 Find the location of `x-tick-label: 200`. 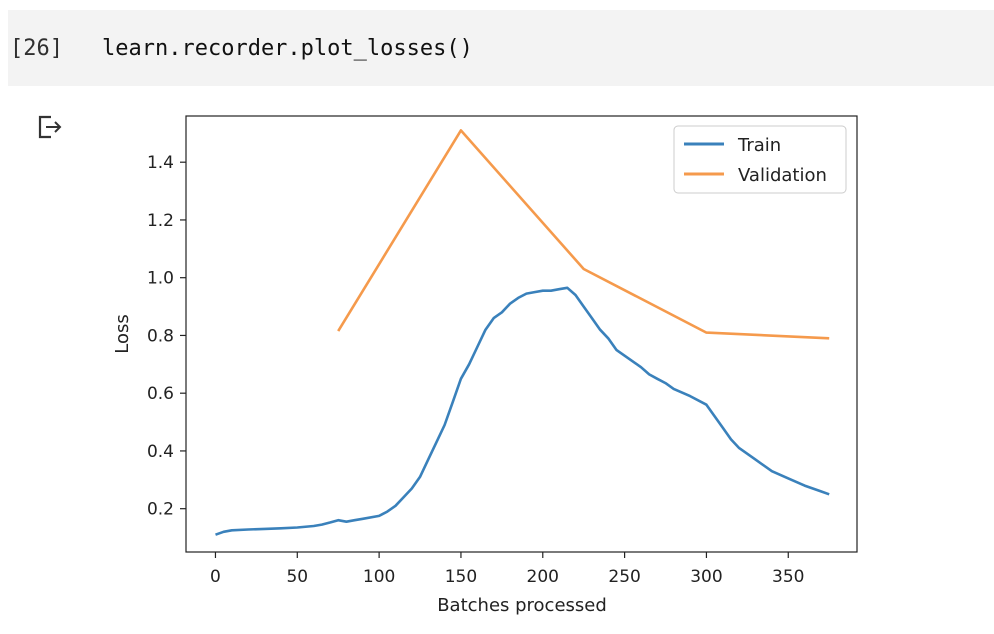

x-tick-label: 200 is located at coordinates (543, 577).